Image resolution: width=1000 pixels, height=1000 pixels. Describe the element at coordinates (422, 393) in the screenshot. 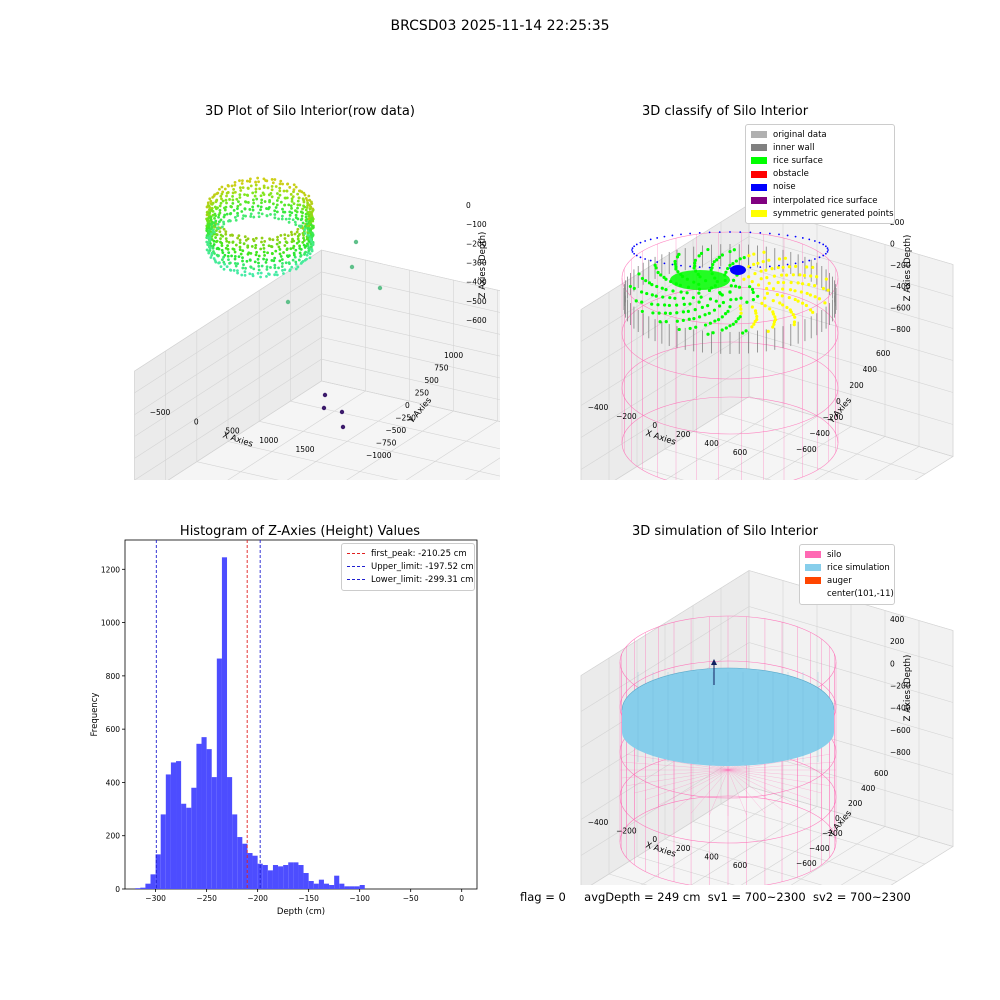

I see `panel1-yaxis-tick: 250` at that location.